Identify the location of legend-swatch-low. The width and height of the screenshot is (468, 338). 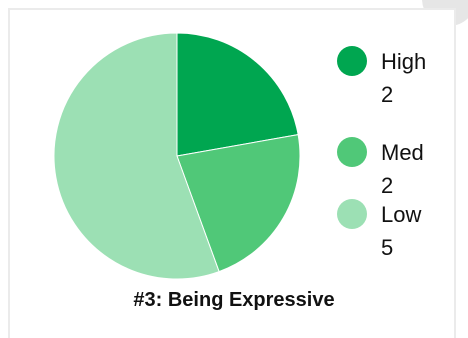
(352, 214).